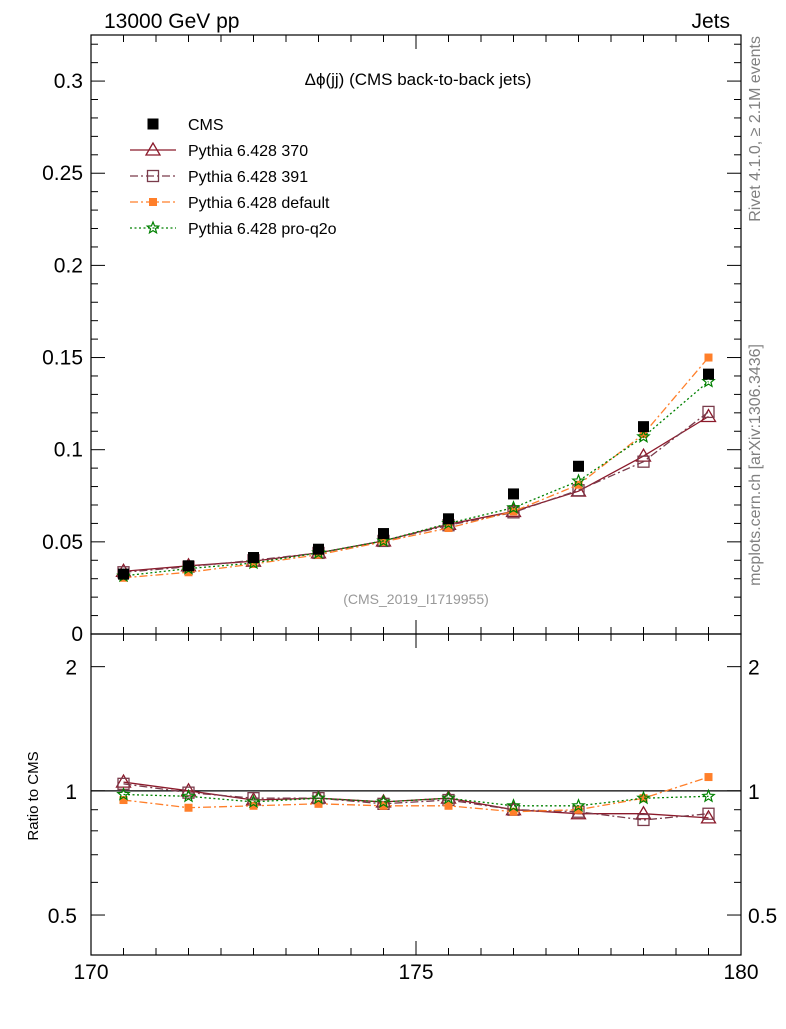 The image size is (786, 1029). I want to click on header-right-label: Jets, so click(710, 21).